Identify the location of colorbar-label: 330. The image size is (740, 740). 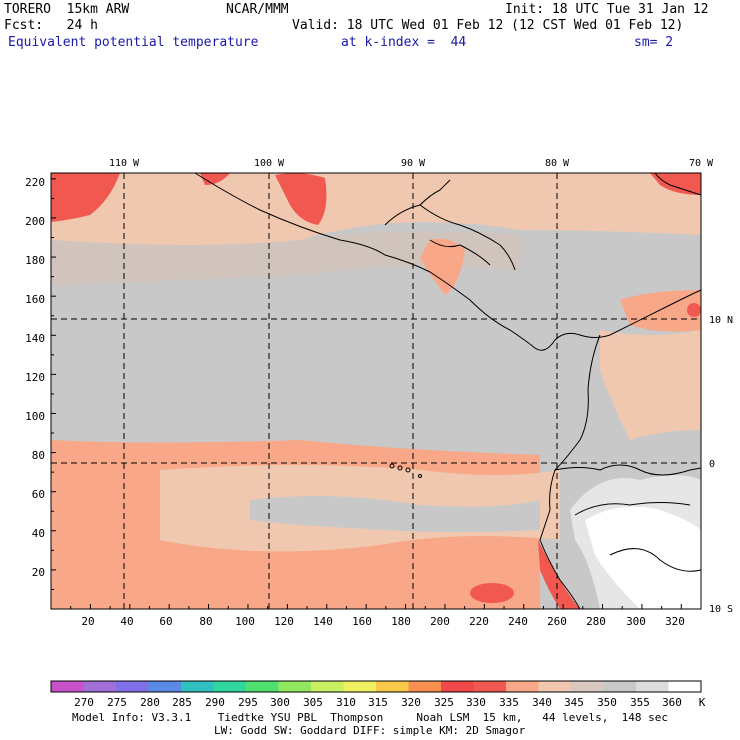
(476, 702).